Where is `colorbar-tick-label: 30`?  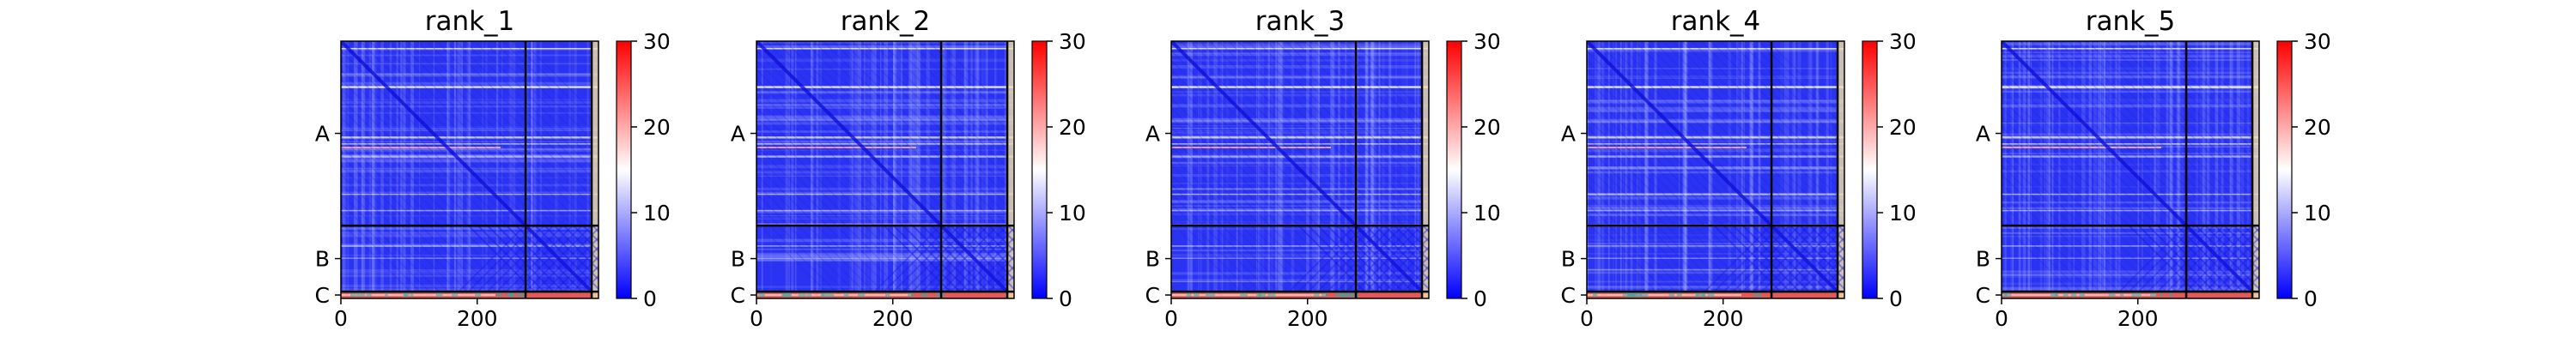
colorbar-tick-label: 30 is located at coordinates (1487, 41).